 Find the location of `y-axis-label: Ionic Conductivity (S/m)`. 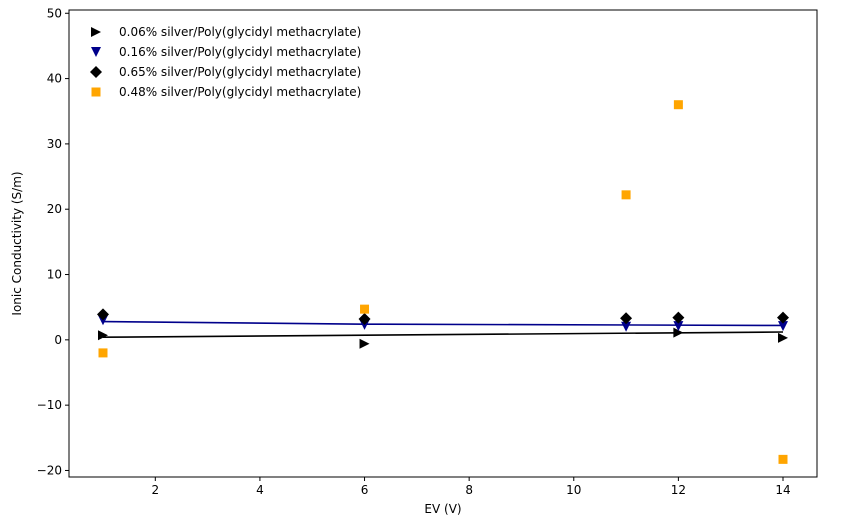

y-axis-label: Ionic Conductivity (S/m) is located at coordinates (17, 243).